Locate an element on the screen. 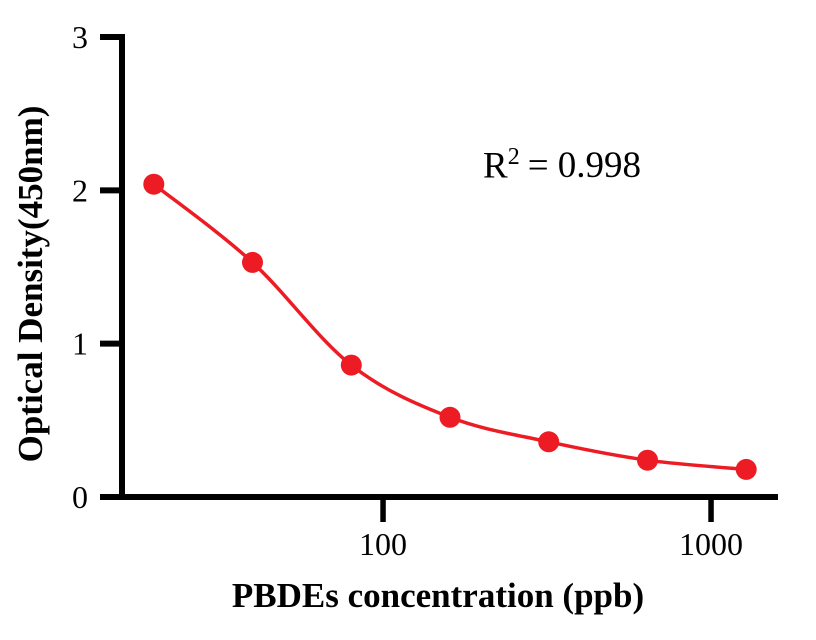  r-squared-annotation: R2 = 0.998 is located at coordinates (562, 164).